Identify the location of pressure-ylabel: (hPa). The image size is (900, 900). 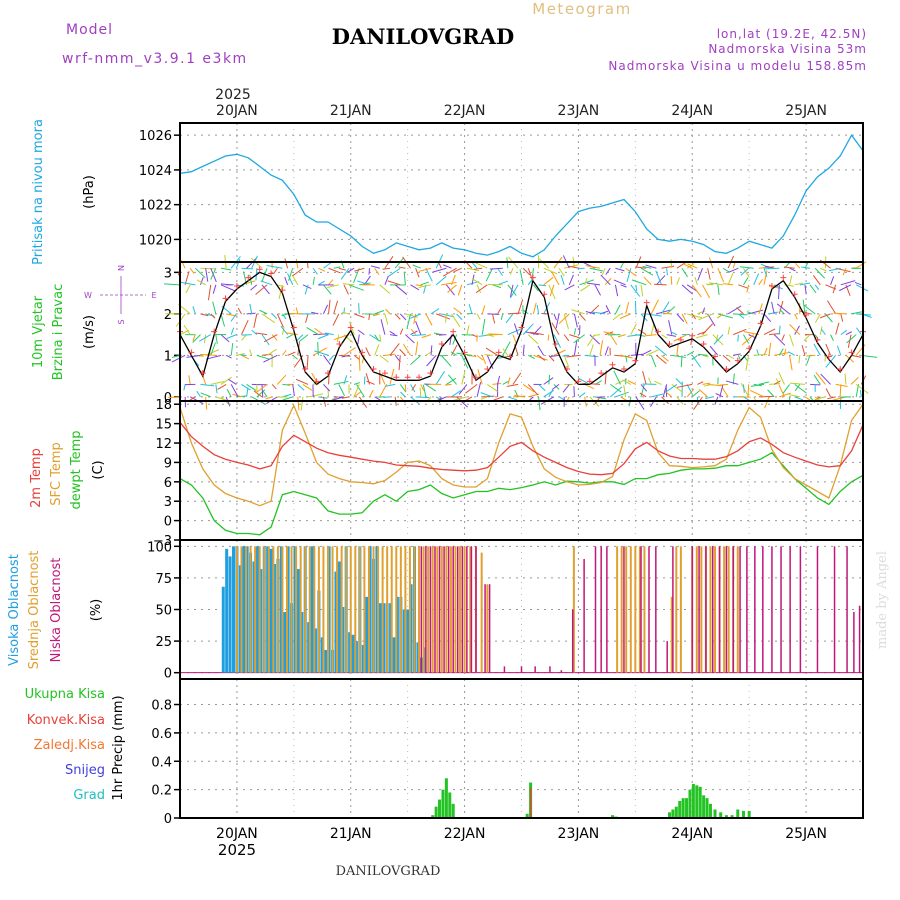
(89, 192).